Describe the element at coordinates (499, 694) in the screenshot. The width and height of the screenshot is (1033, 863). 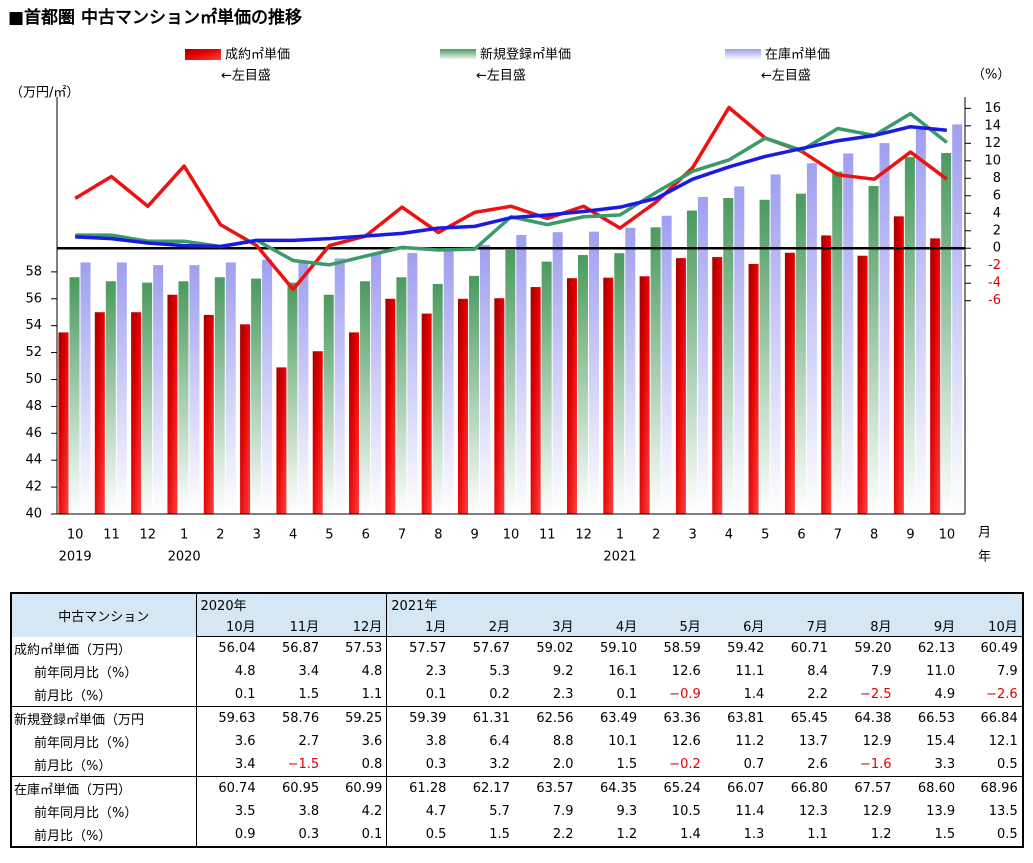
I see `value-cell: 0.2` at that location.